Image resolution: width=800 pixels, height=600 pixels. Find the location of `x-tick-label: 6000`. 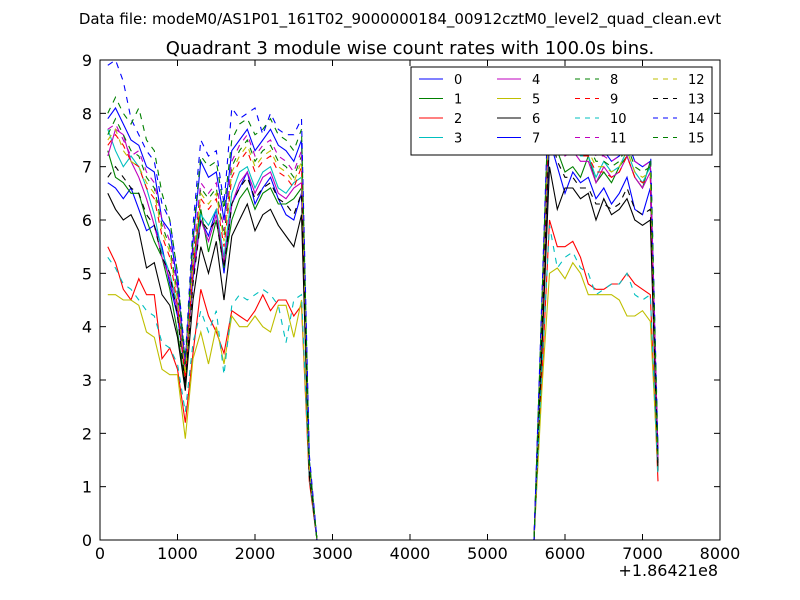

x-tick-label: 6000 is located at coordinates (565, 553).